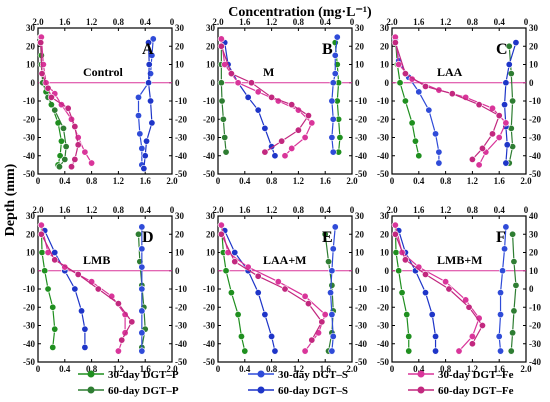 This screenshot has width=550, height=402. I want to click on left-tick-label: 10, so click(31, 65).